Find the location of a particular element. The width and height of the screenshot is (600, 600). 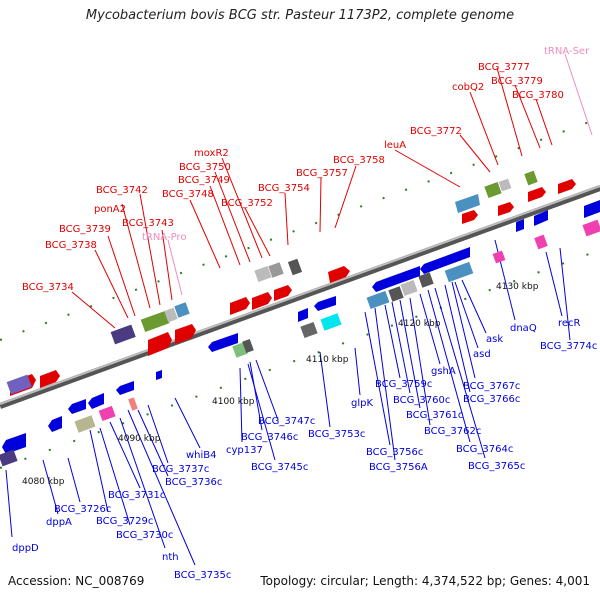

gene-label: BCG_3760c is located at coordinates (421, 400).